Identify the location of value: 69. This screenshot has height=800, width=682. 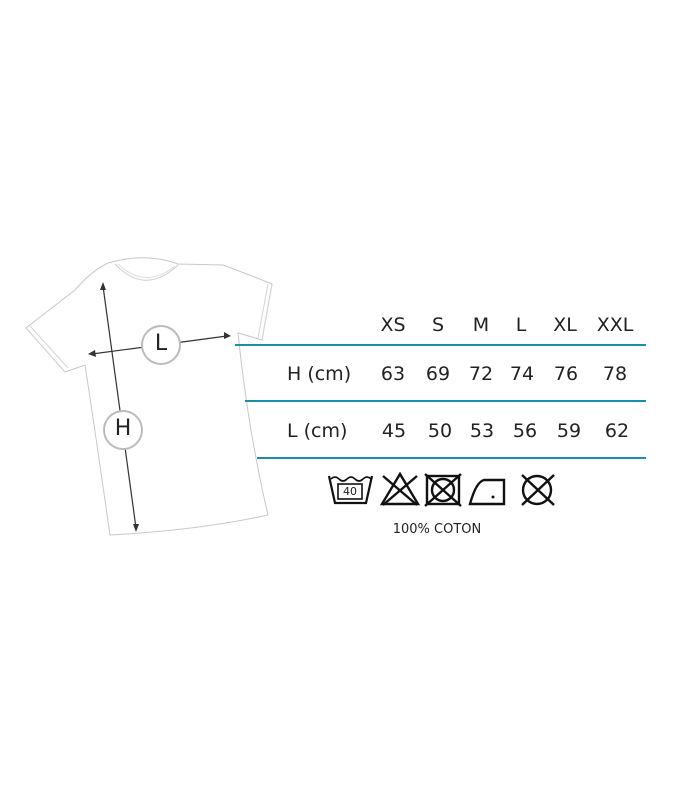
(438, 374).